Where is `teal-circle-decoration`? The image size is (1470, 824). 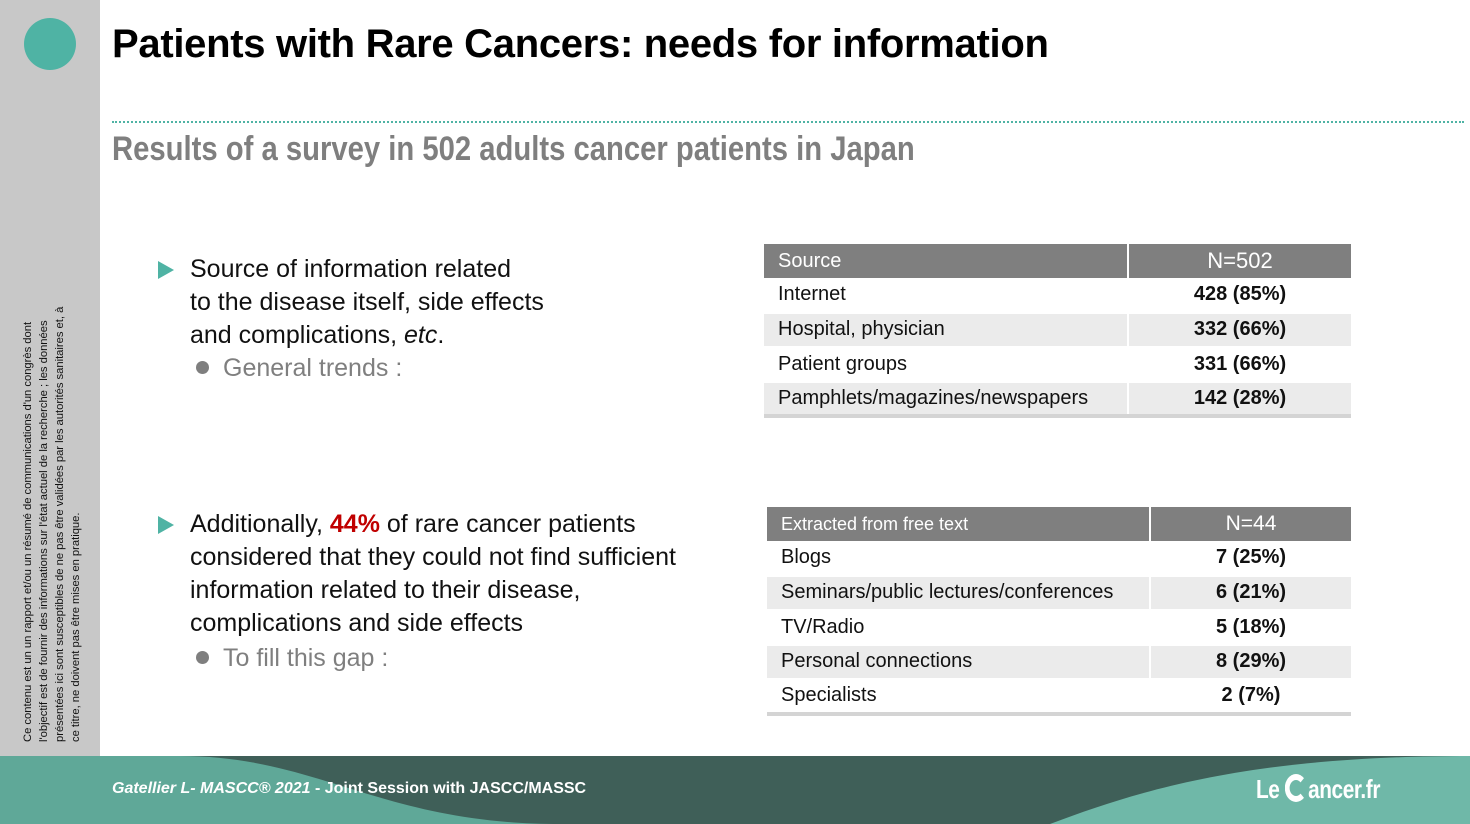
teal-circle-decoration is located at coordinates (50, 44).